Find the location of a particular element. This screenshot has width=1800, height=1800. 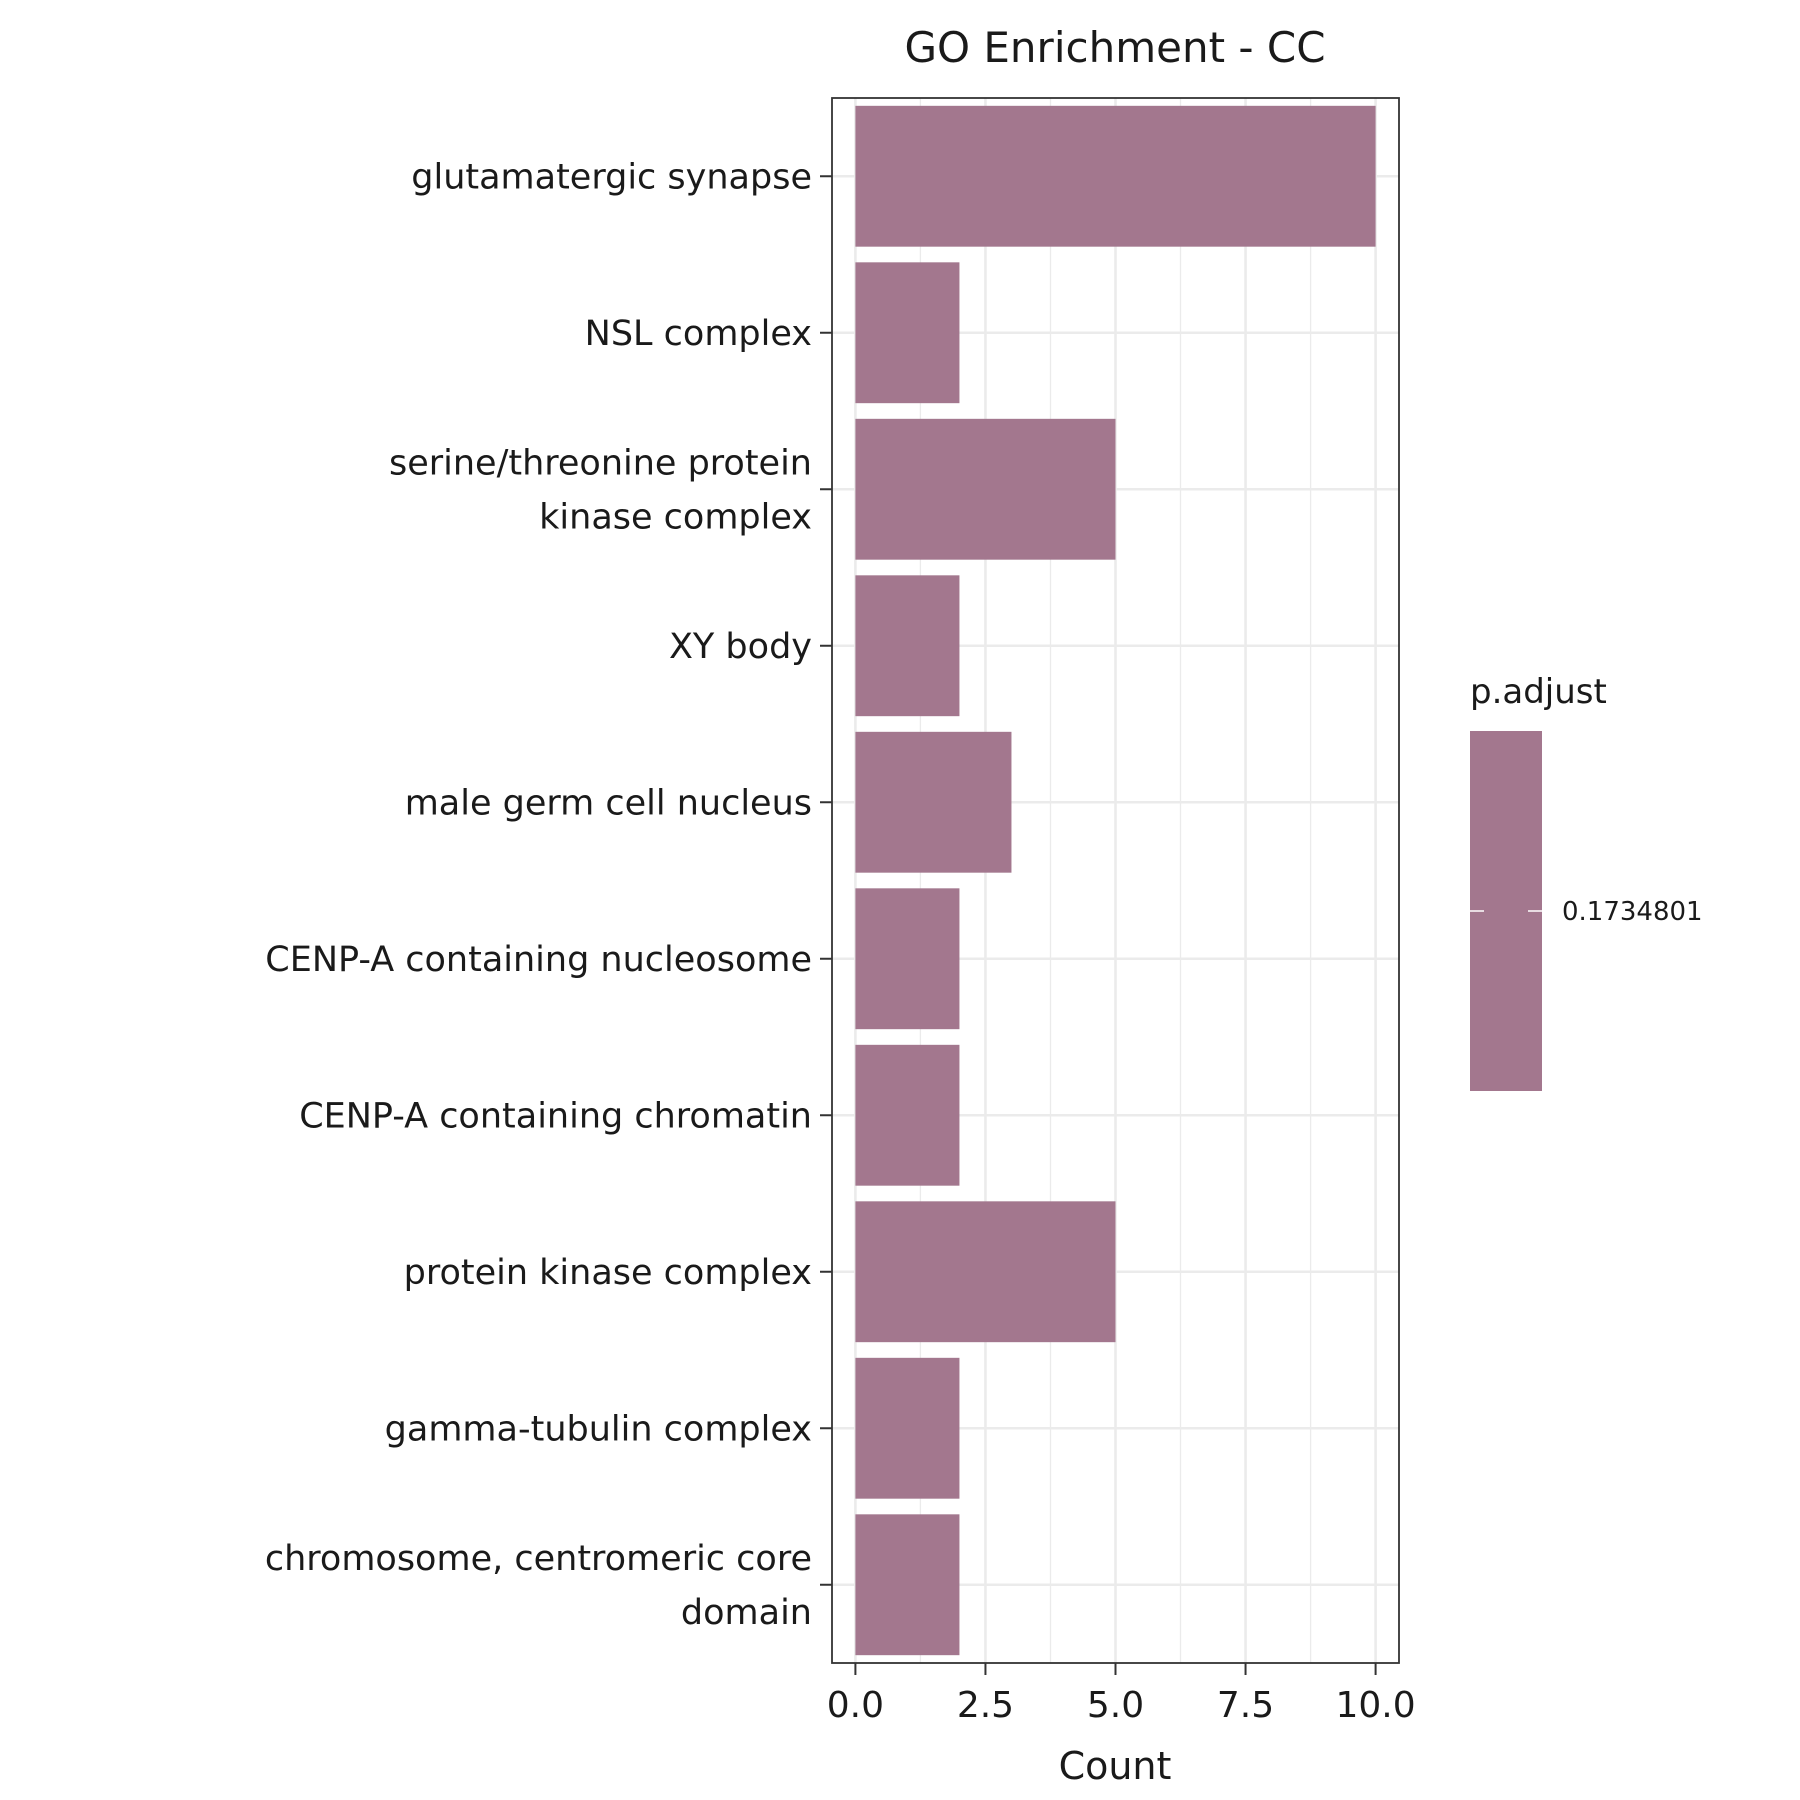

y-category-label: kinase complex is located at coordinates (675, 517).